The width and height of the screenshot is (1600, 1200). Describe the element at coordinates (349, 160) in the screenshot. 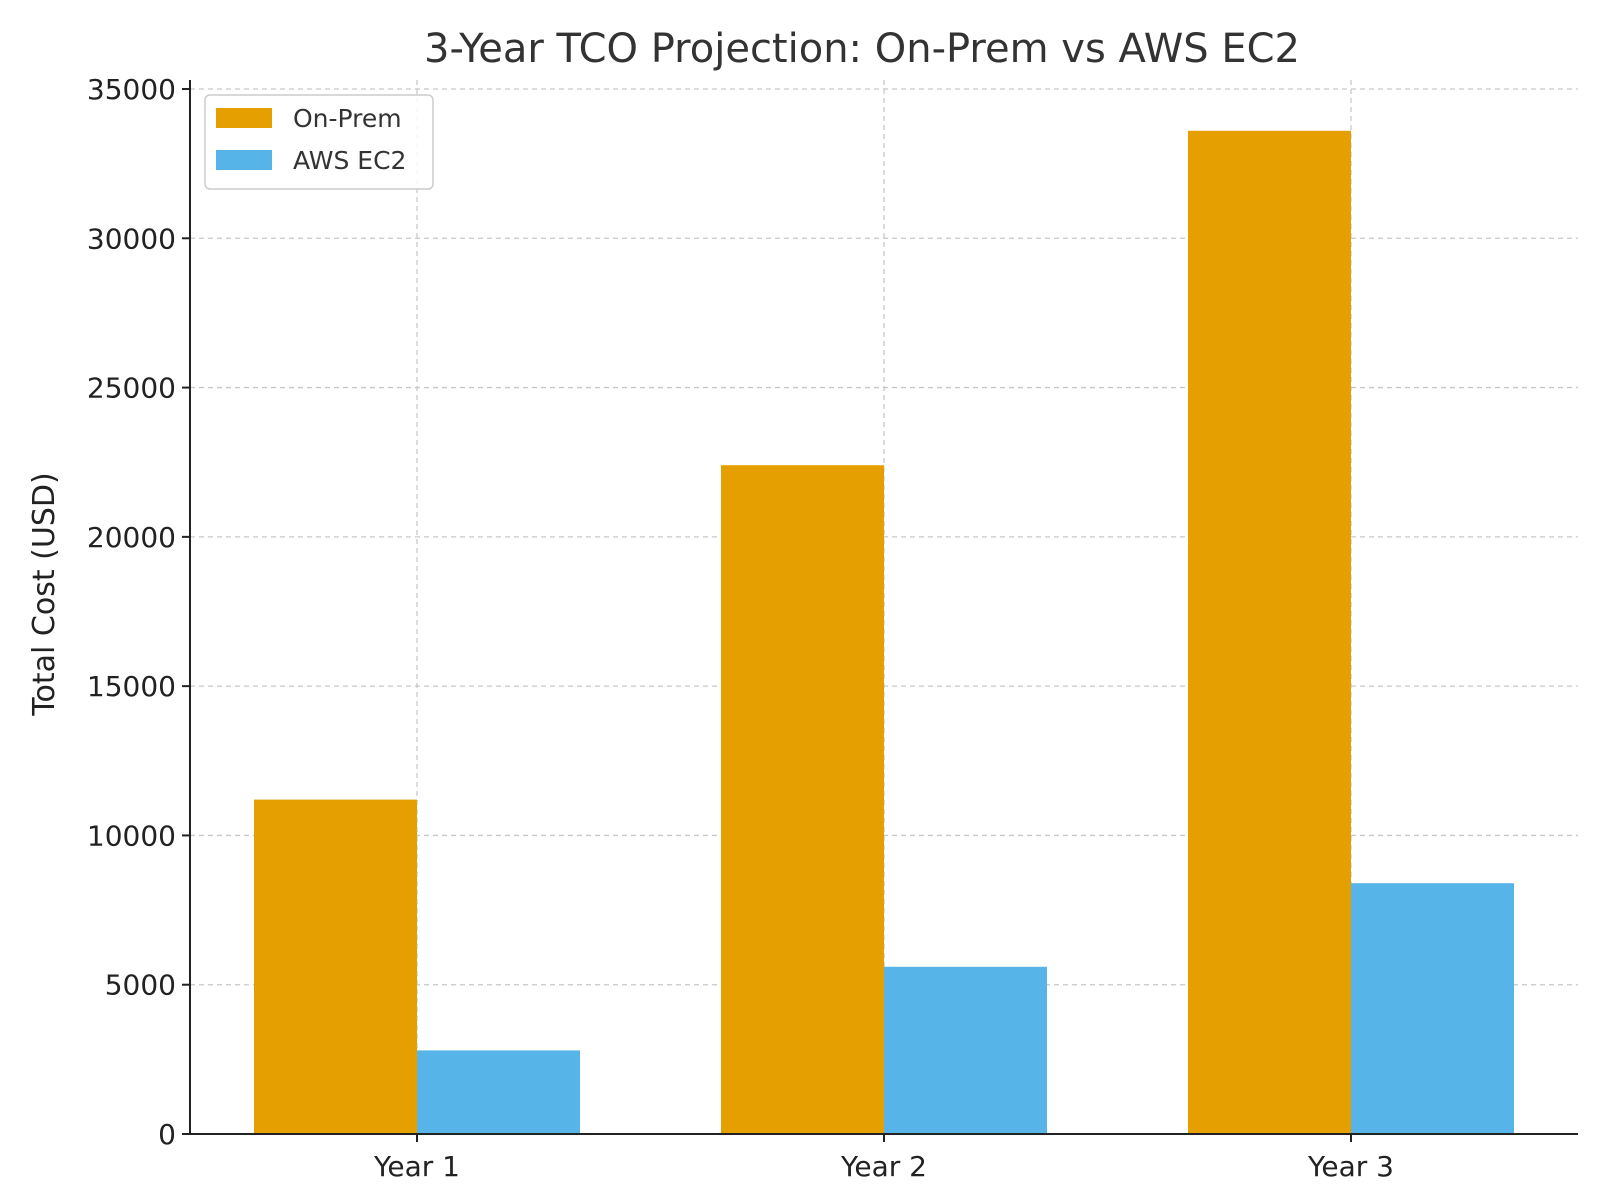

I see `legend-label: AWS EC2` at that location.